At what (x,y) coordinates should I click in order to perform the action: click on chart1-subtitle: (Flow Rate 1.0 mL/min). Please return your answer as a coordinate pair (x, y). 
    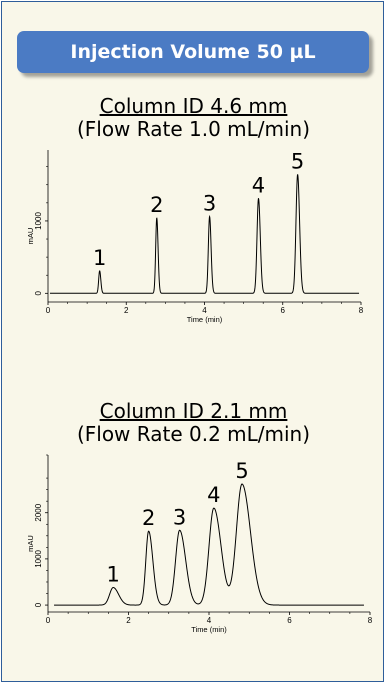
    Looking at the image, I should click on (193, 129).